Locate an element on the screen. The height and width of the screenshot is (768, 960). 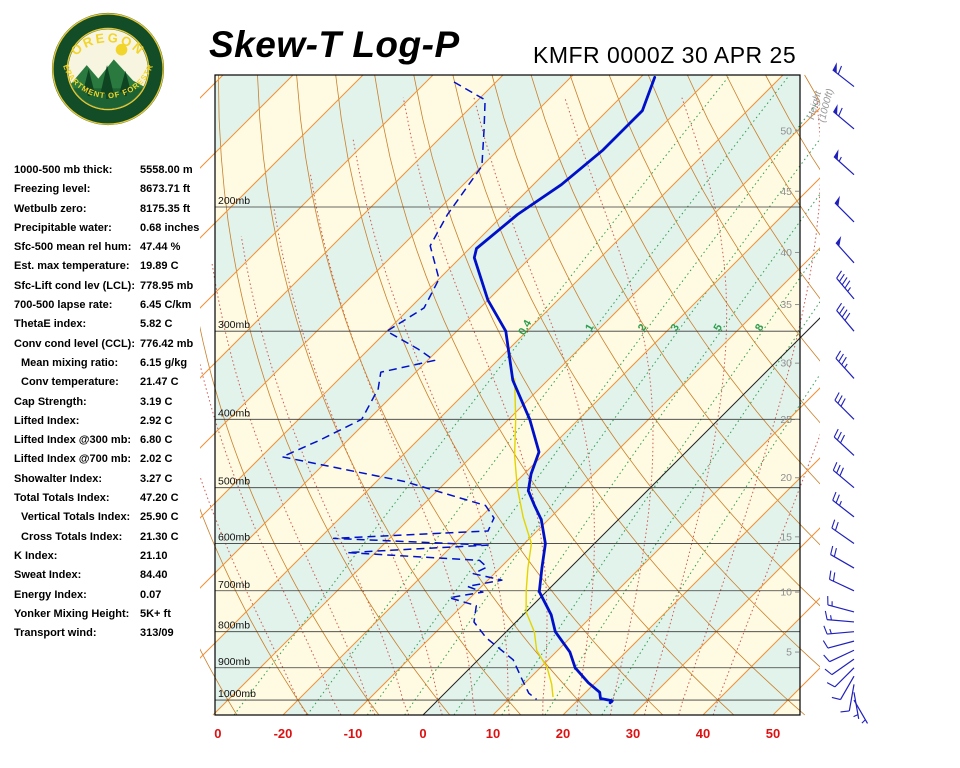
height-label: 25 is located at coordinates (786, 420).